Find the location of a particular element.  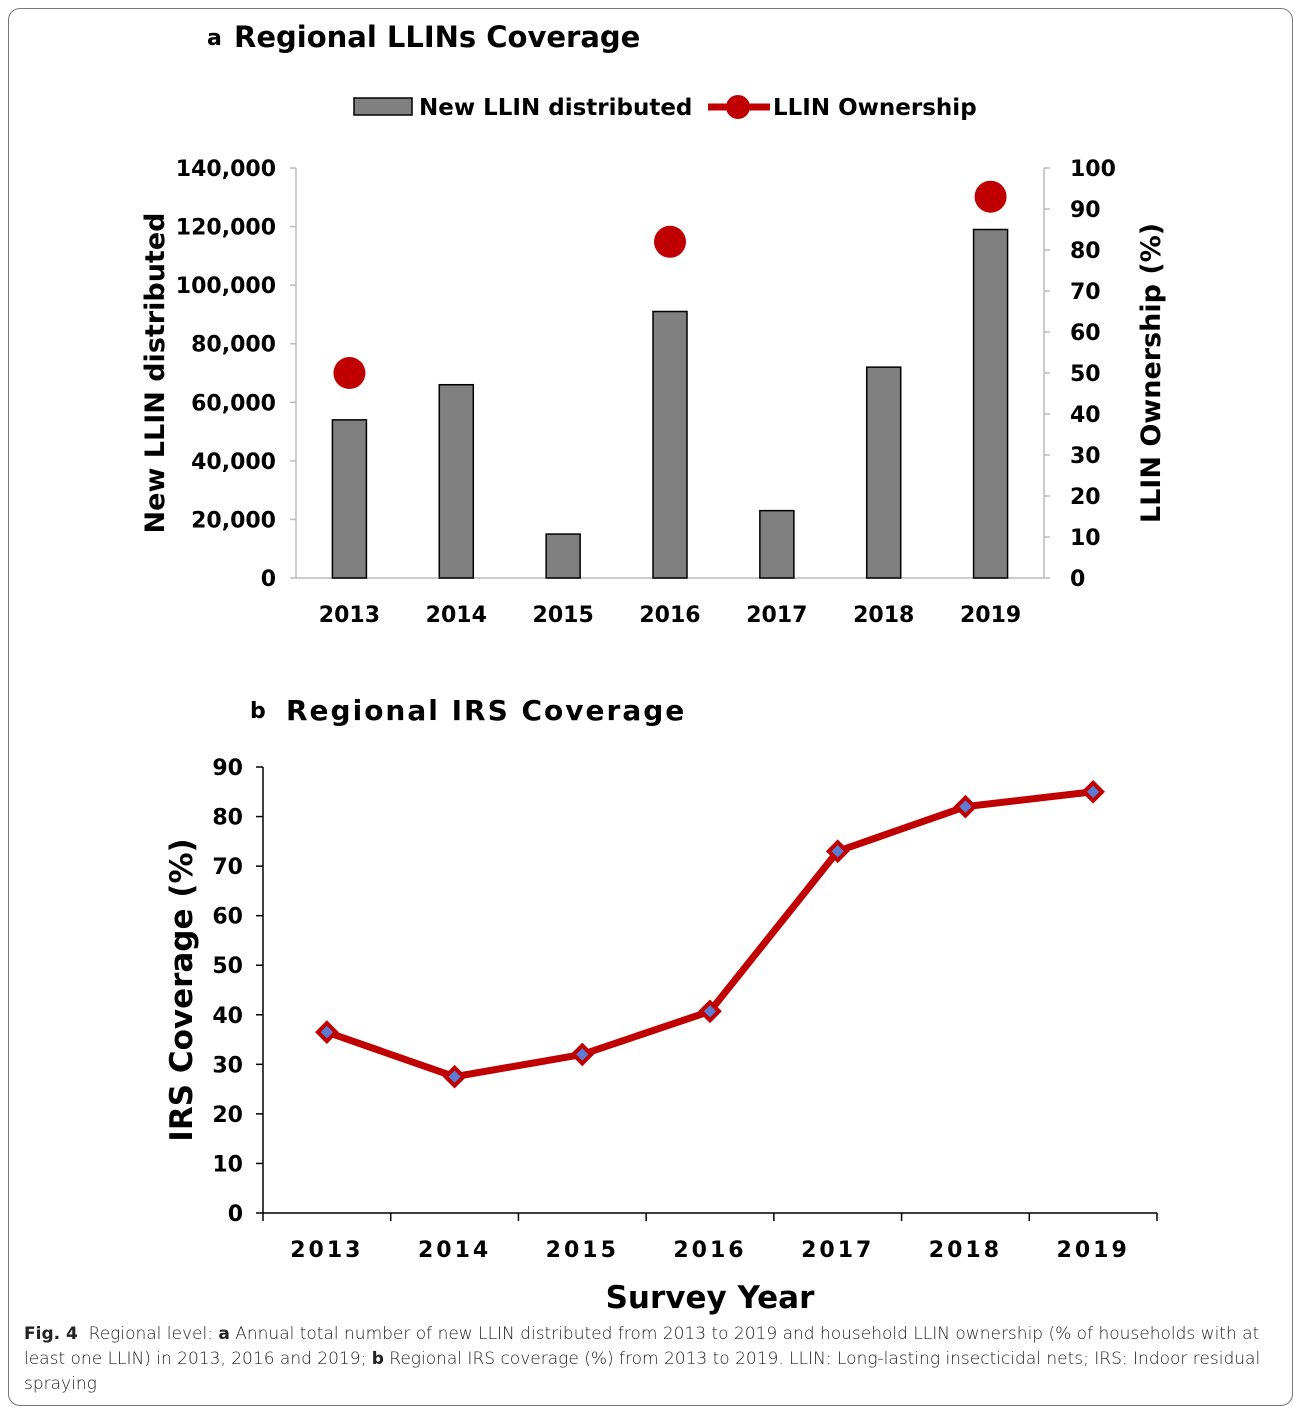

panel-a-bars is located at coordinates (670, 403).